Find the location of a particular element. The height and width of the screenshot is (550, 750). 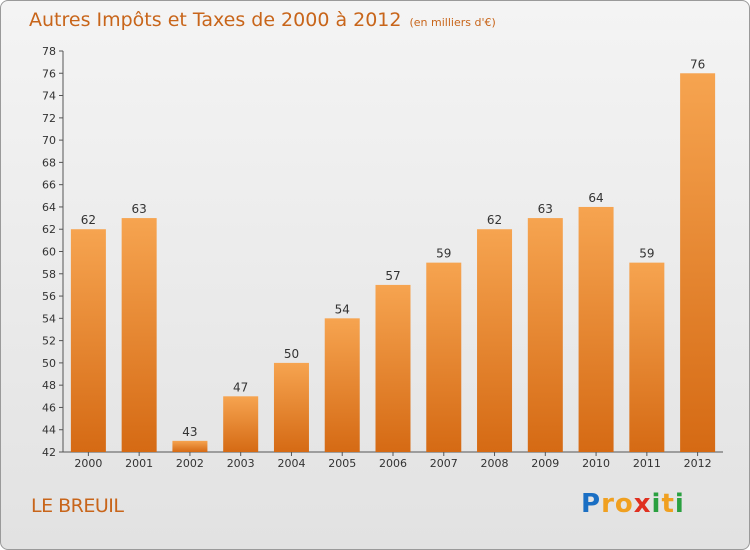

y-tick-label: 74 is located at coordinates (49, 96).